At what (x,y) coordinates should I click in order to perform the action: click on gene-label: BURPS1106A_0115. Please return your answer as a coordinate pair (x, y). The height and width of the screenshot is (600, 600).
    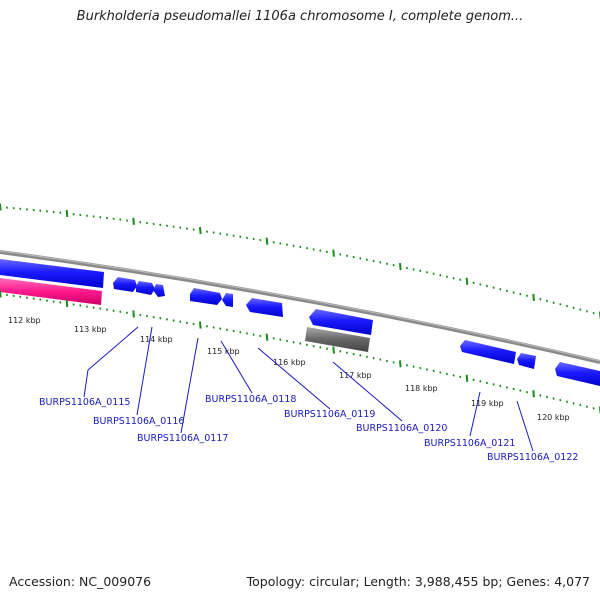
    Looking at the image, I should click on (84, 402).